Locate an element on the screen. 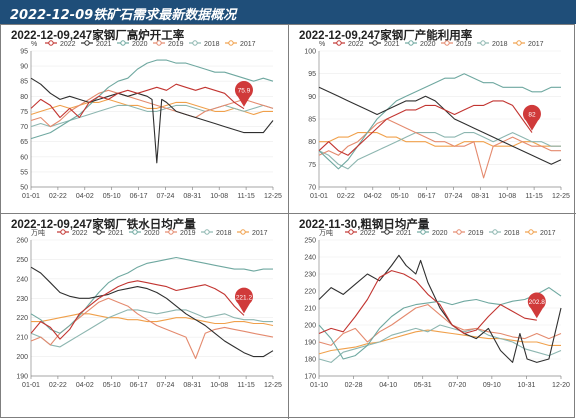  x-tick-label: 05-31 is located at coordinates (423, 385).